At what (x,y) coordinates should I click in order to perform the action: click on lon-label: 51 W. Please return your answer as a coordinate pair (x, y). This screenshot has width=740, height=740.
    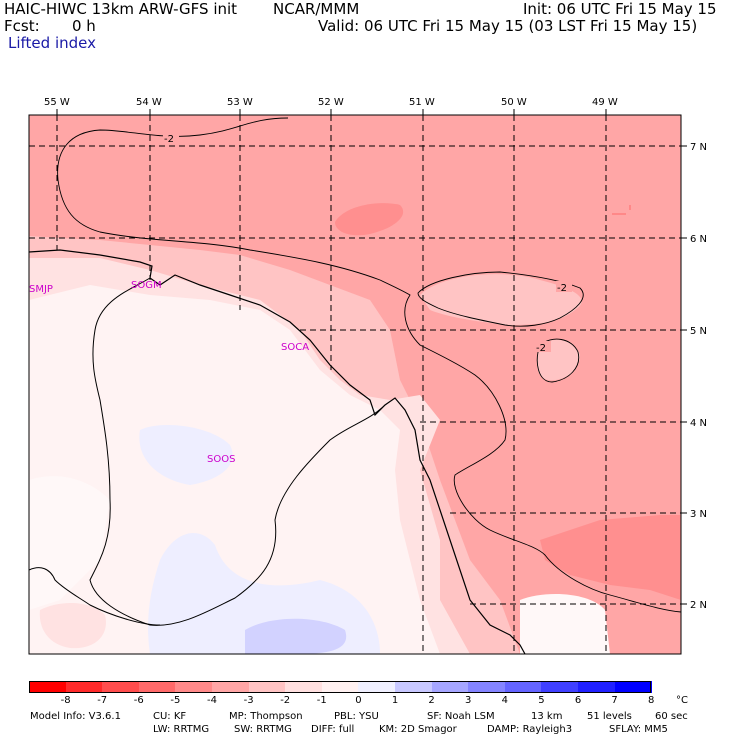
    Looking at the image, I should click on (422, 102).